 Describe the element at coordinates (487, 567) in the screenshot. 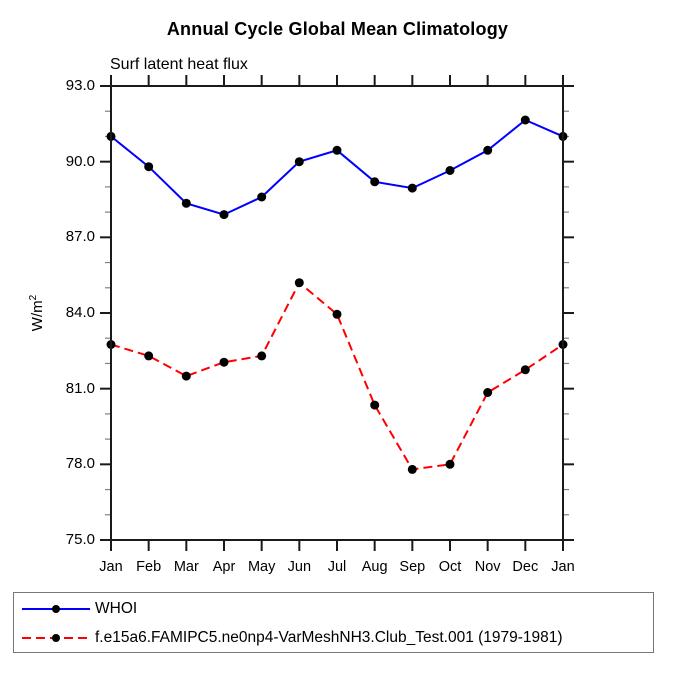

I see `x-tick-label: Nov` at that location.